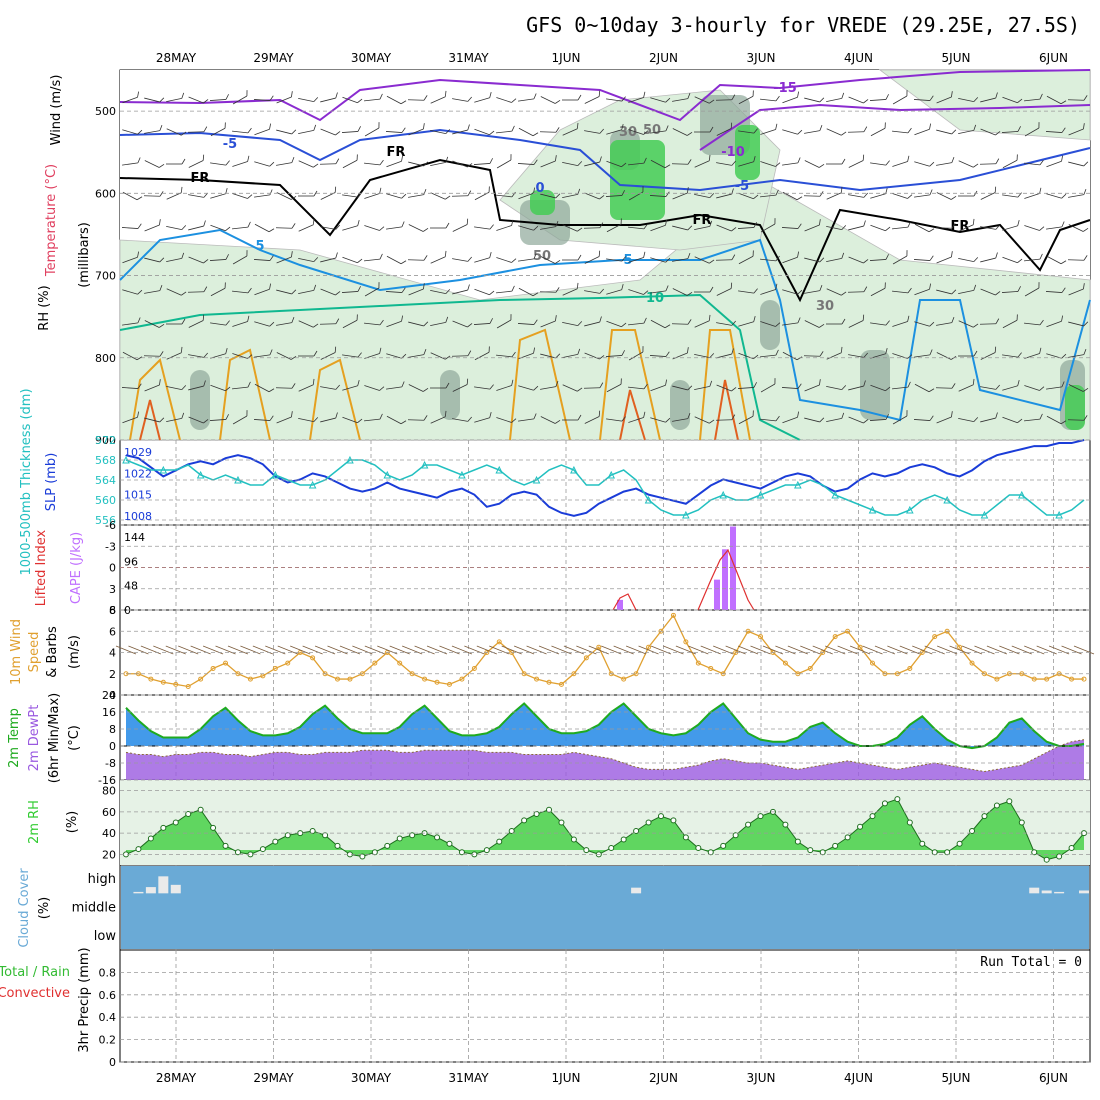  Describe the element at coordinates (56, 110) in the screenshot. I see `upper-wind-label: Wind (m/s)` at that location.